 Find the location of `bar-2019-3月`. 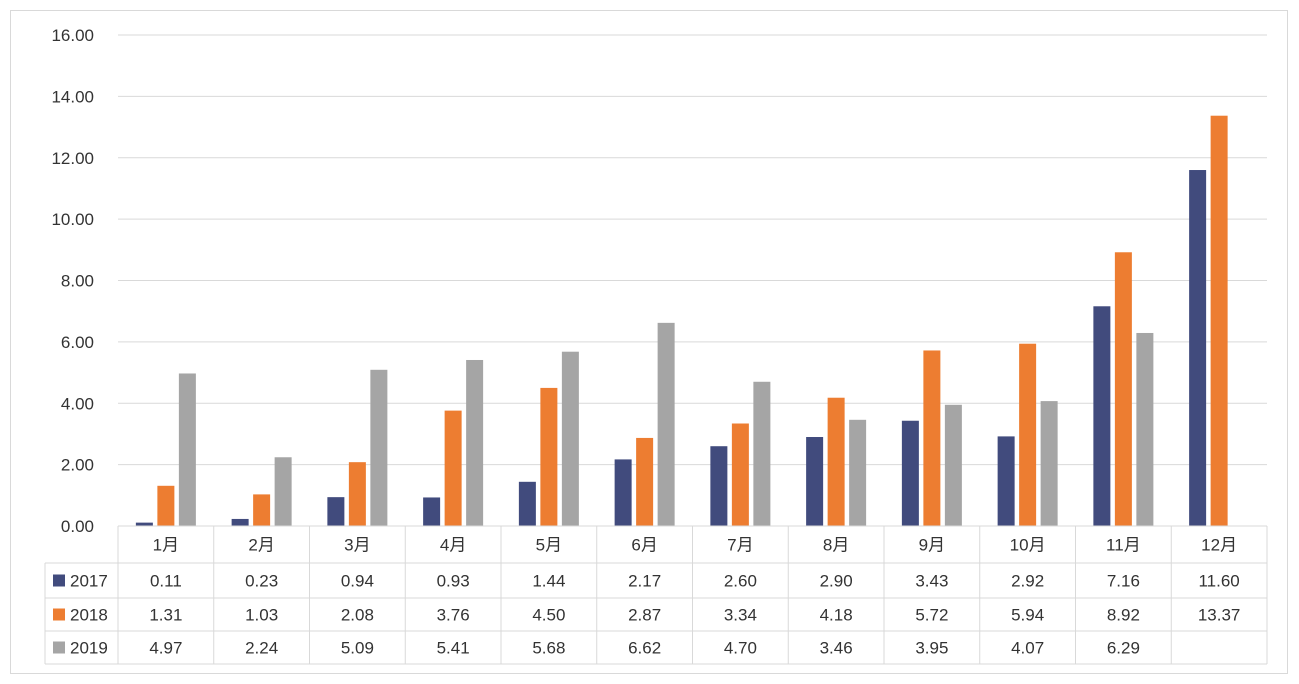

bar-2019-3月 is located at coordinates (379, 447).